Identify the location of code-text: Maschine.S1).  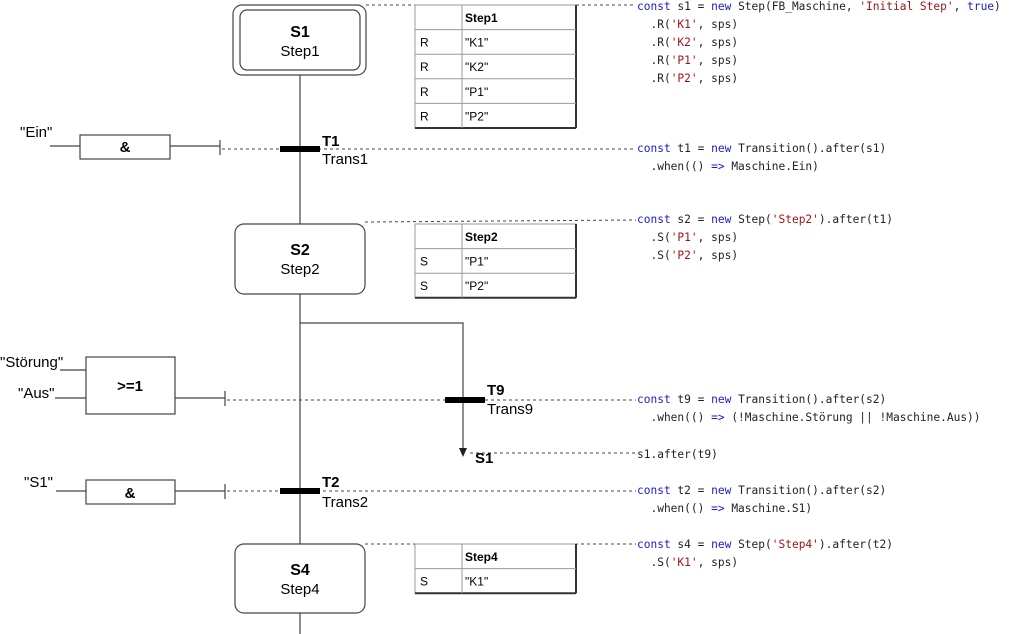
(768, 508).